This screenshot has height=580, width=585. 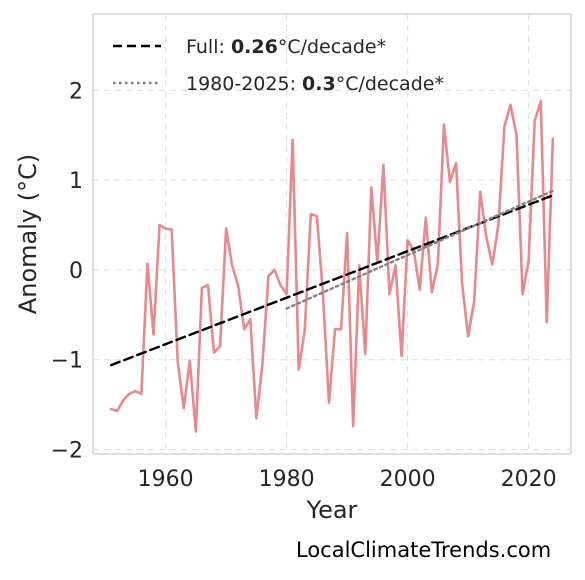 I want to click on legend-full-prefix: Full:, so click(x=208, y=47).